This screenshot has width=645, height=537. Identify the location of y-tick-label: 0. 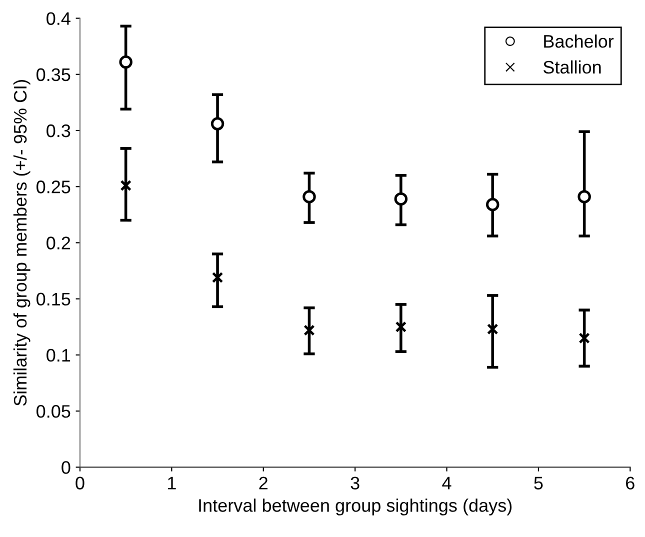
(66, 467).